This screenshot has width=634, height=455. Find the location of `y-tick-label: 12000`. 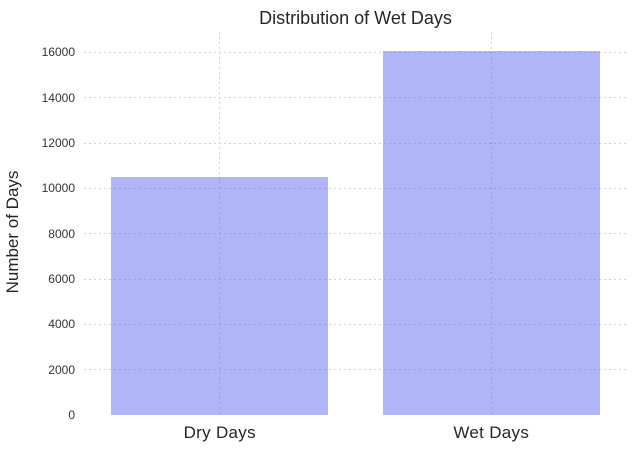

y-tick-label: 12000 is located at coordinates (58, 143).